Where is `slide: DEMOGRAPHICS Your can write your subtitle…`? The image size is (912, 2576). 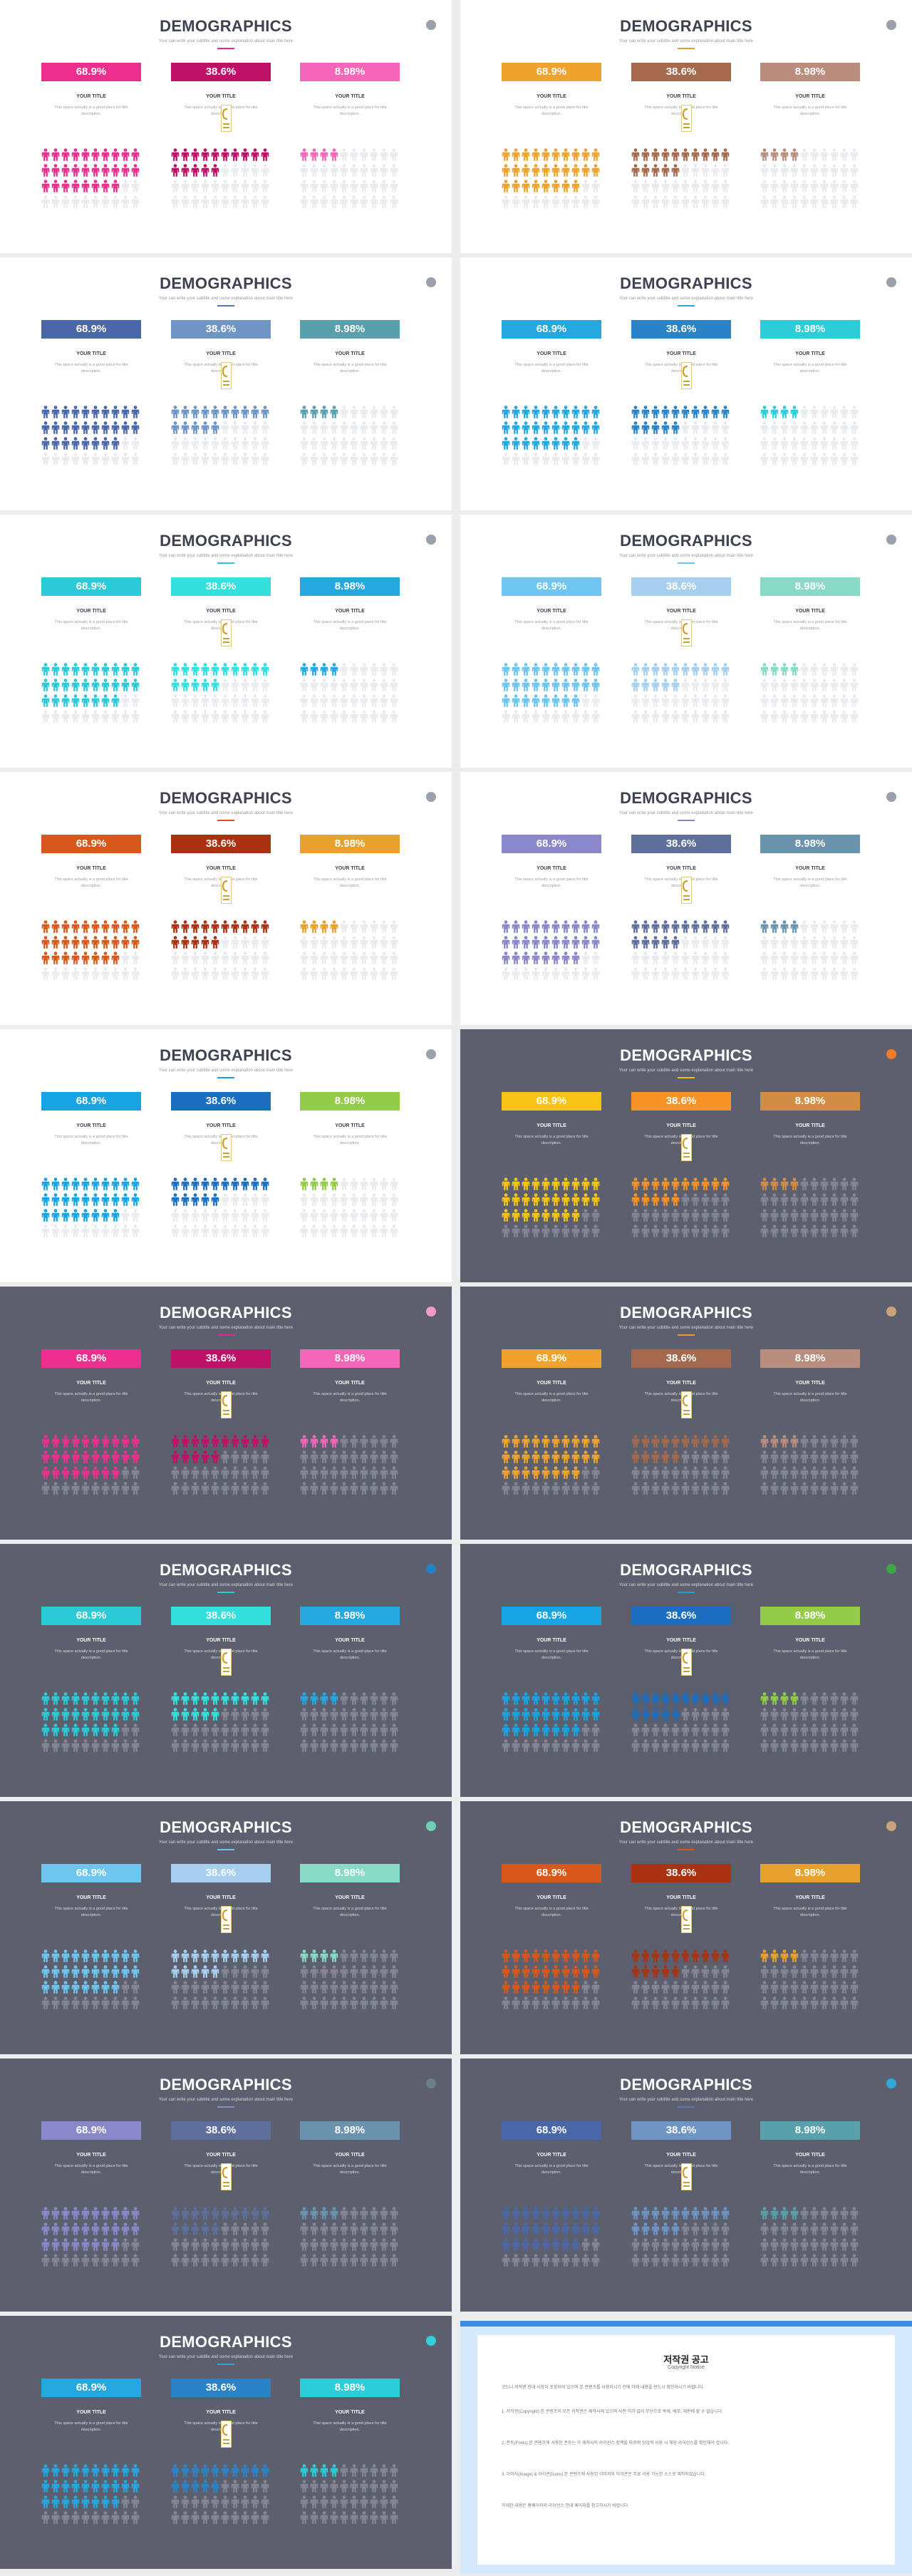 slide: DEMOGRAPHICS Your can write your subtitle… is located at coordinates (226, 2442).